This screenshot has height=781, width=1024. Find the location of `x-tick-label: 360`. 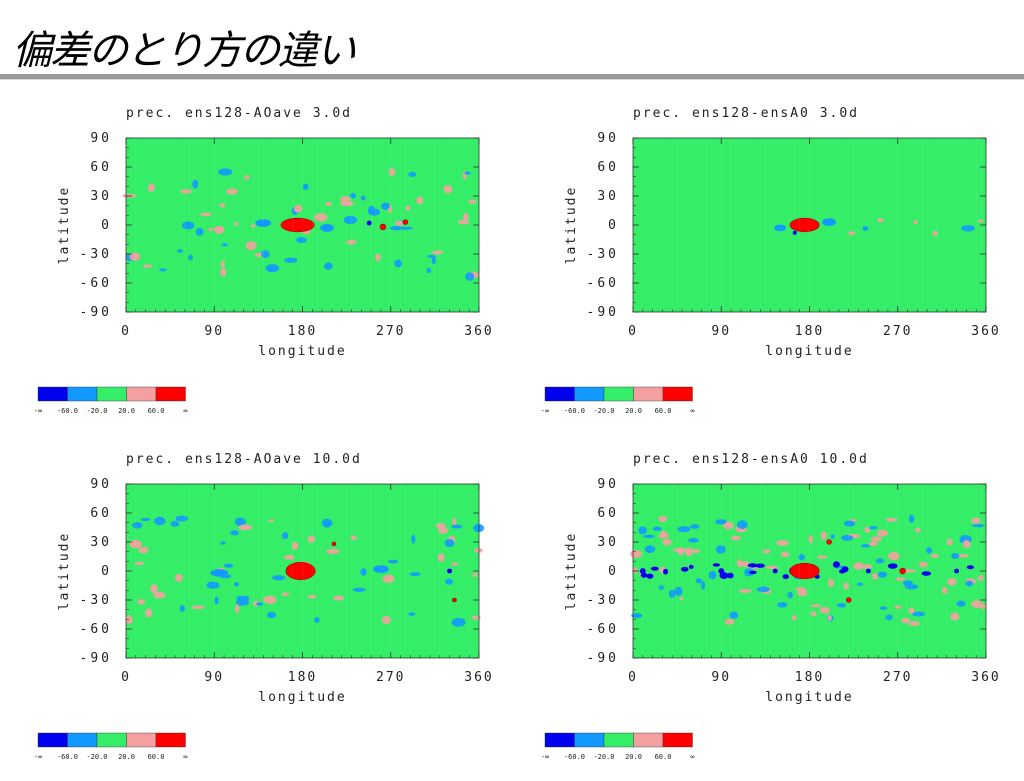

x-tick-label: 360 is located at coordinates (985, 331).